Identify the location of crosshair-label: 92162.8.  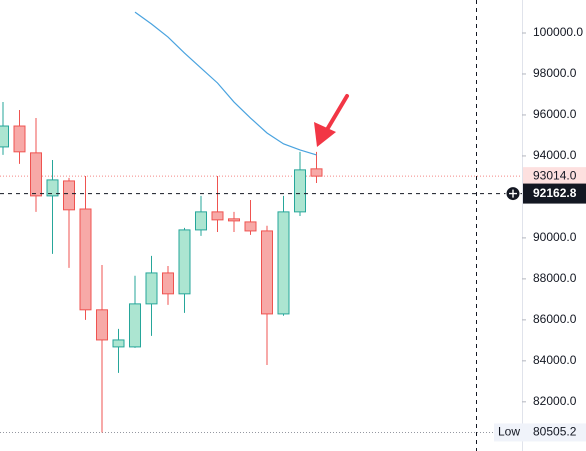
(555, 193).